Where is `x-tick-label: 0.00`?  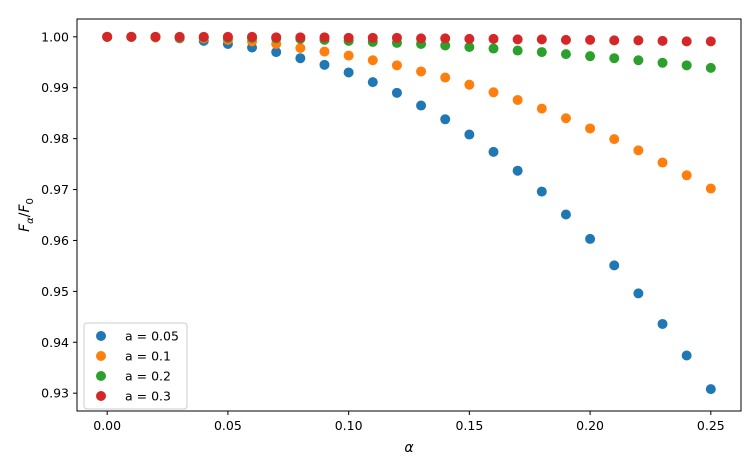
x-tick-label: 0.00 is located at coordinates (107, 425).